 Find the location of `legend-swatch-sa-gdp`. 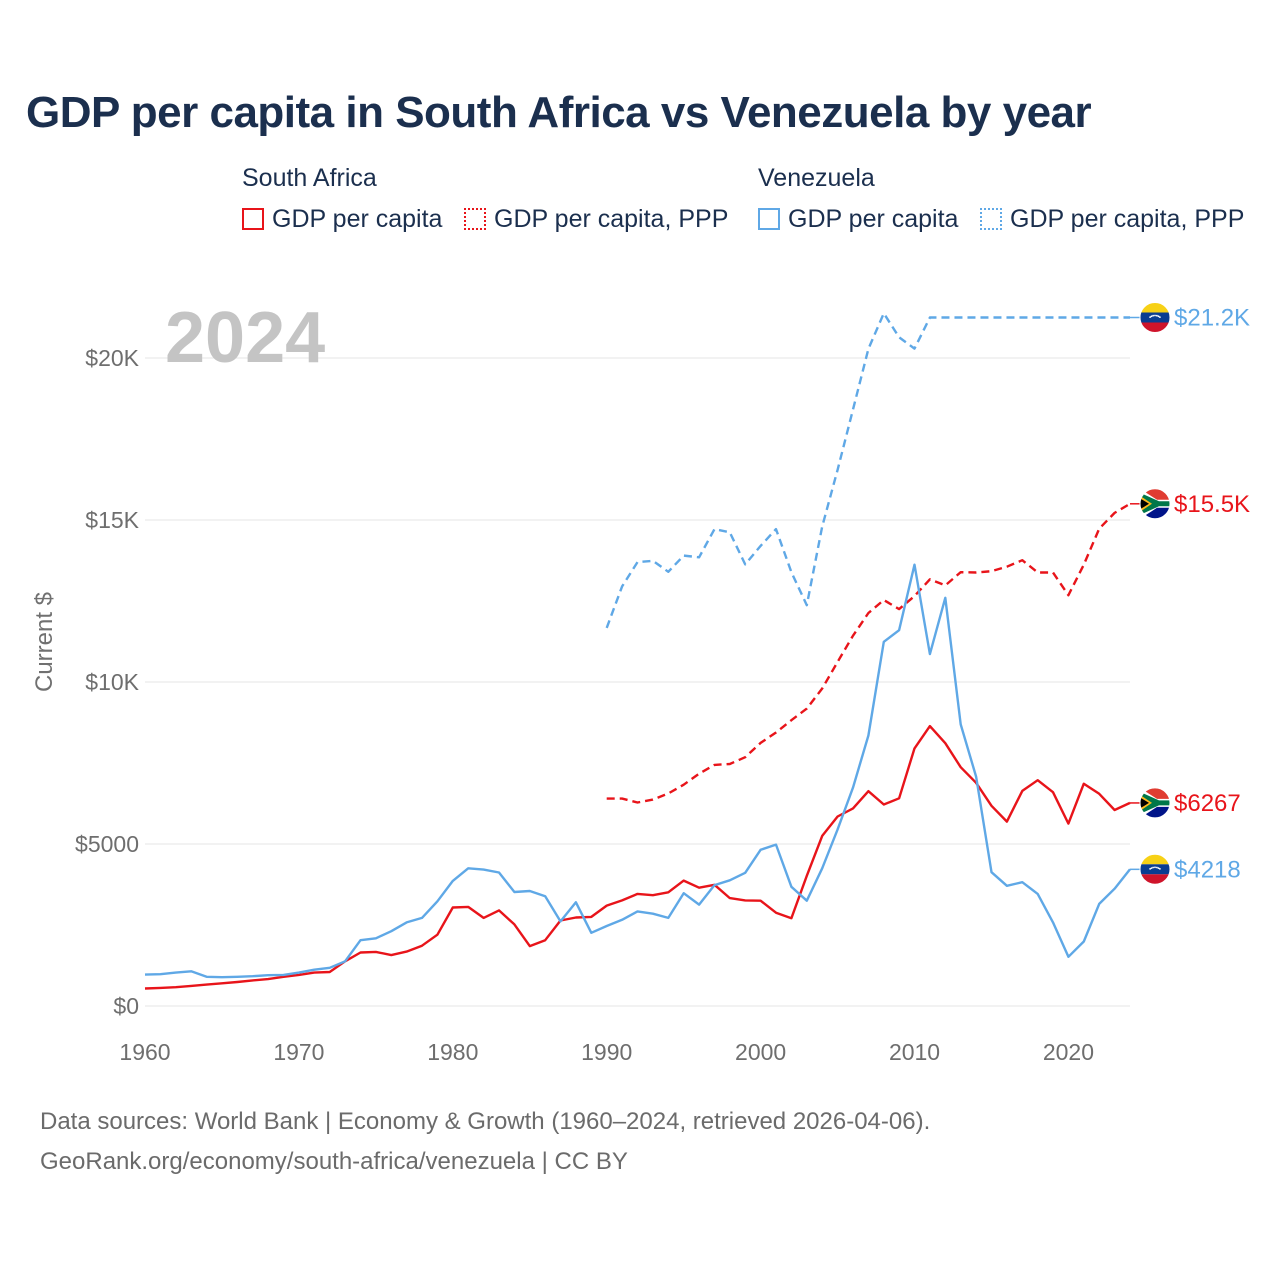

legend-swatch-sa-gdp is located at coordinates (253, 219).